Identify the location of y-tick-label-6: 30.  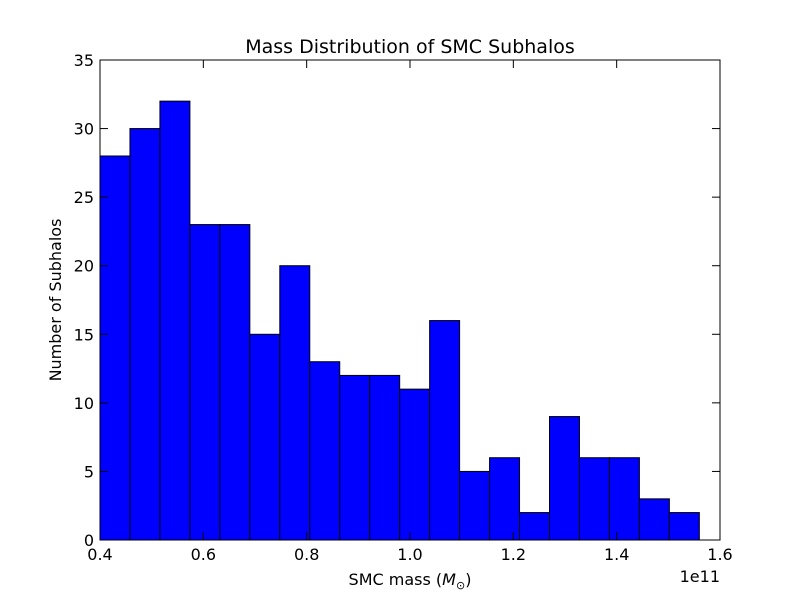
(84, 129).